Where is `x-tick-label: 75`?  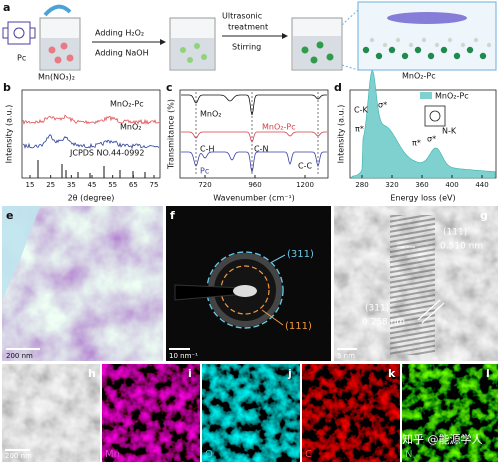
x-tick-label: 75 is located at coordinates (154, 185).